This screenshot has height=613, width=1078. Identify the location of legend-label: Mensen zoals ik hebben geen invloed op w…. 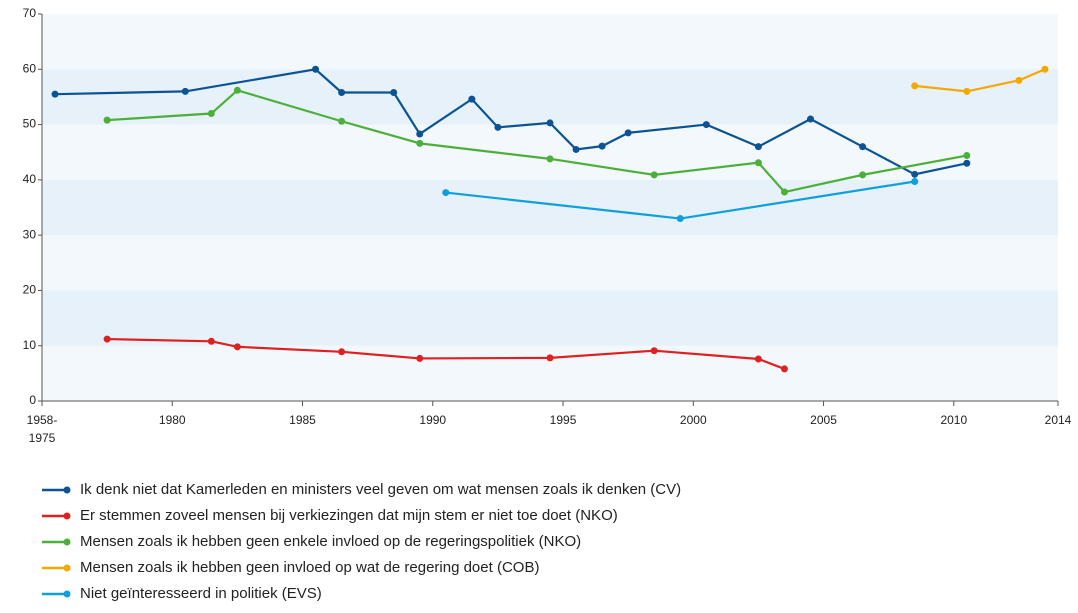
(309, 567).